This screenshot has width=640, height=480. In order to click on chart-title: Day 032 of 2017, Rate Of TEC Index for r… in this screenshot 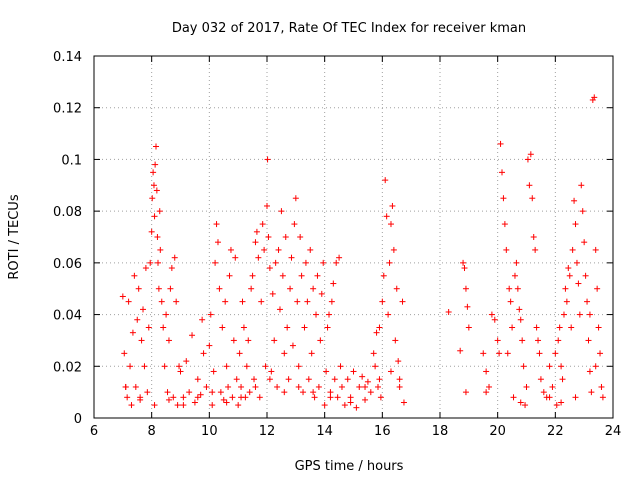, I will do `click(349, 28)`.